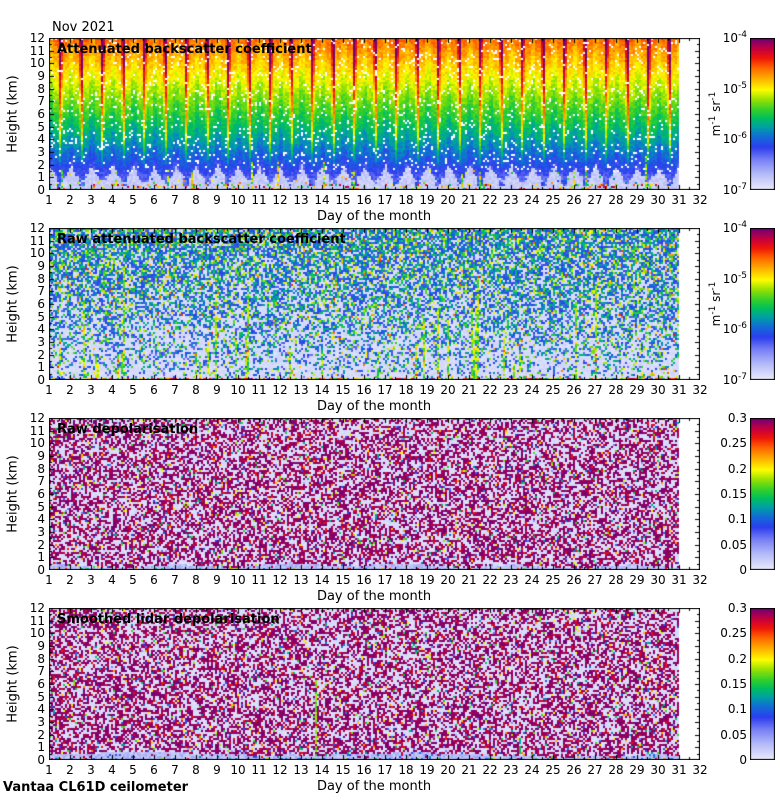 The width and height of the screenshot is (780, 800). I want to click on x-tick-label: 28, so click(616, 200).